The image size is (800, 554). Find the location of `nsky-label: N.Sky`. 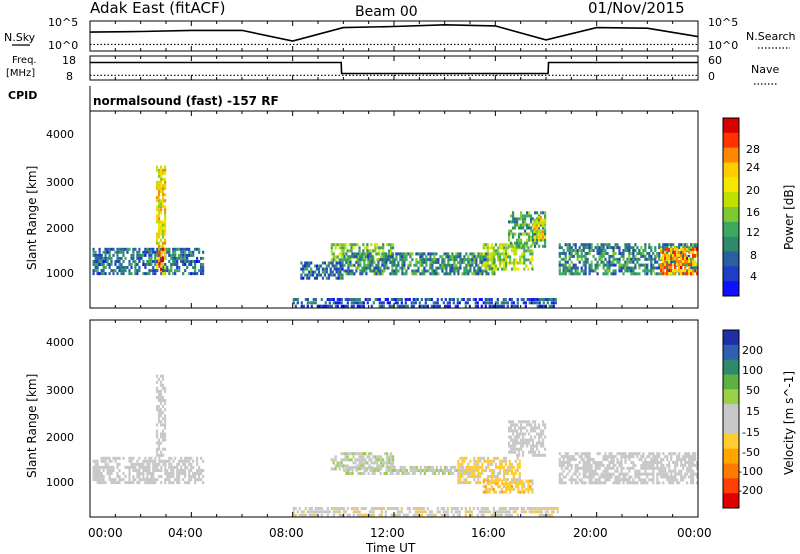

nsky-label: N.Sky is located at coordinates (20, 37).